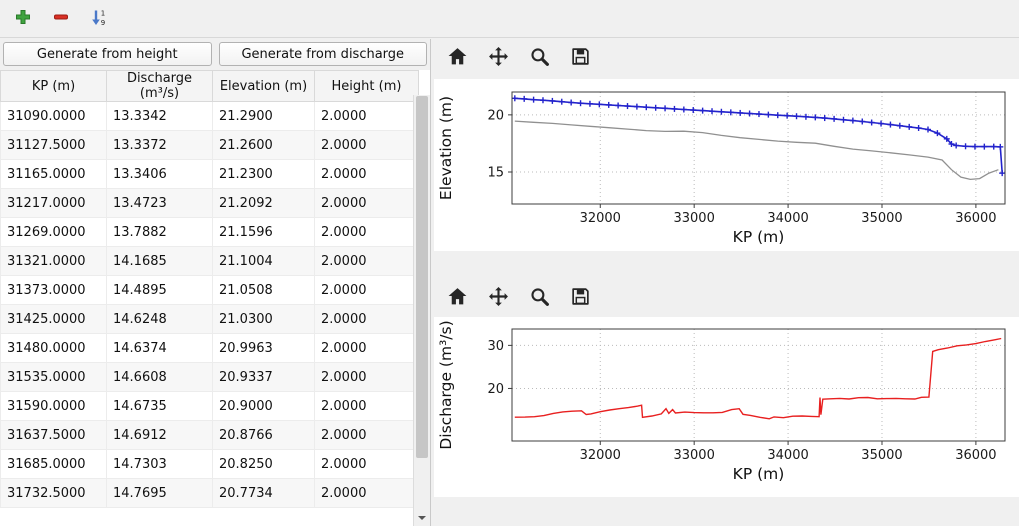 This screenshot has height=526, width=1019. I want to click on table-row: 31637.5000 14.6912 20.8766 2.0000, so click(209, 435).